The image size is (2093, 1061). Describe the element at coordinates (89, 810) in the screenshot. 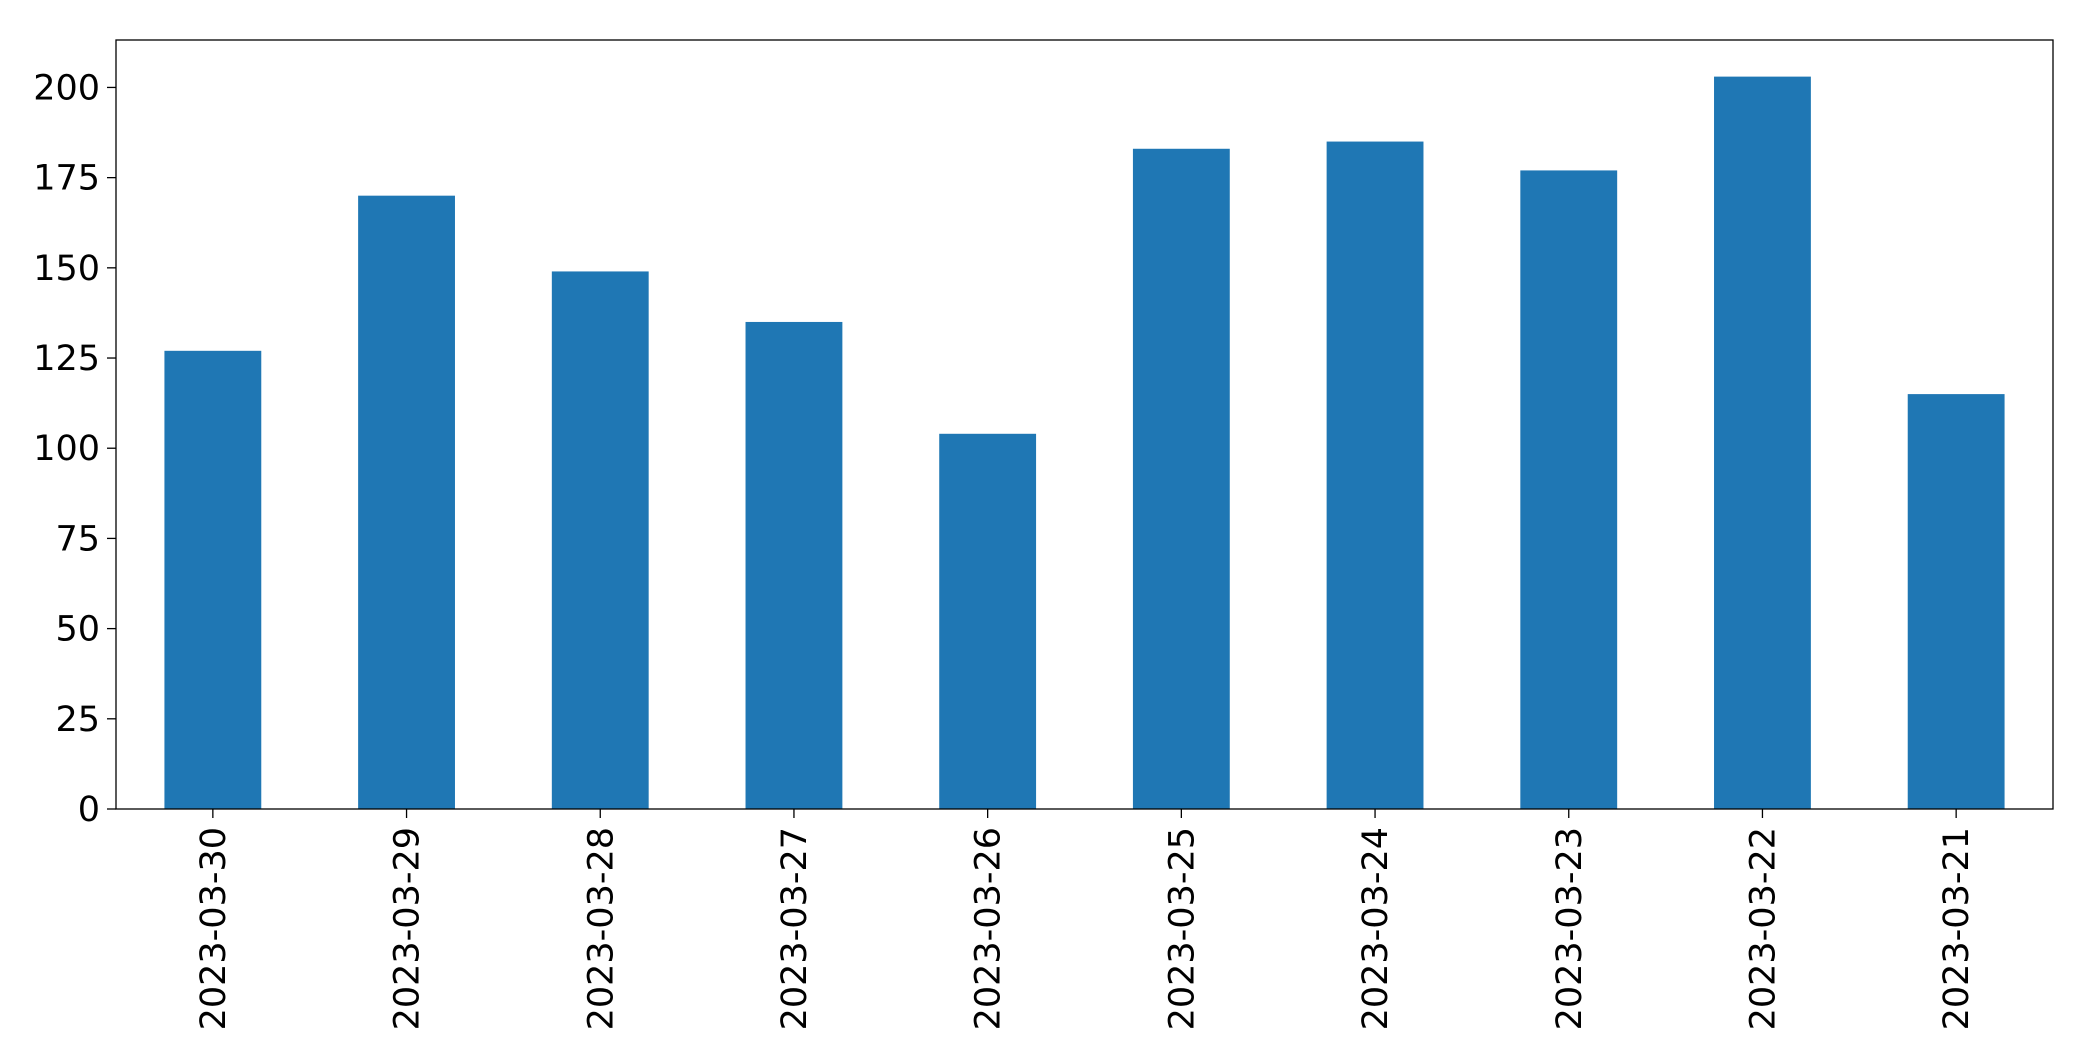

I see `y-tick-label: 0` at that location.